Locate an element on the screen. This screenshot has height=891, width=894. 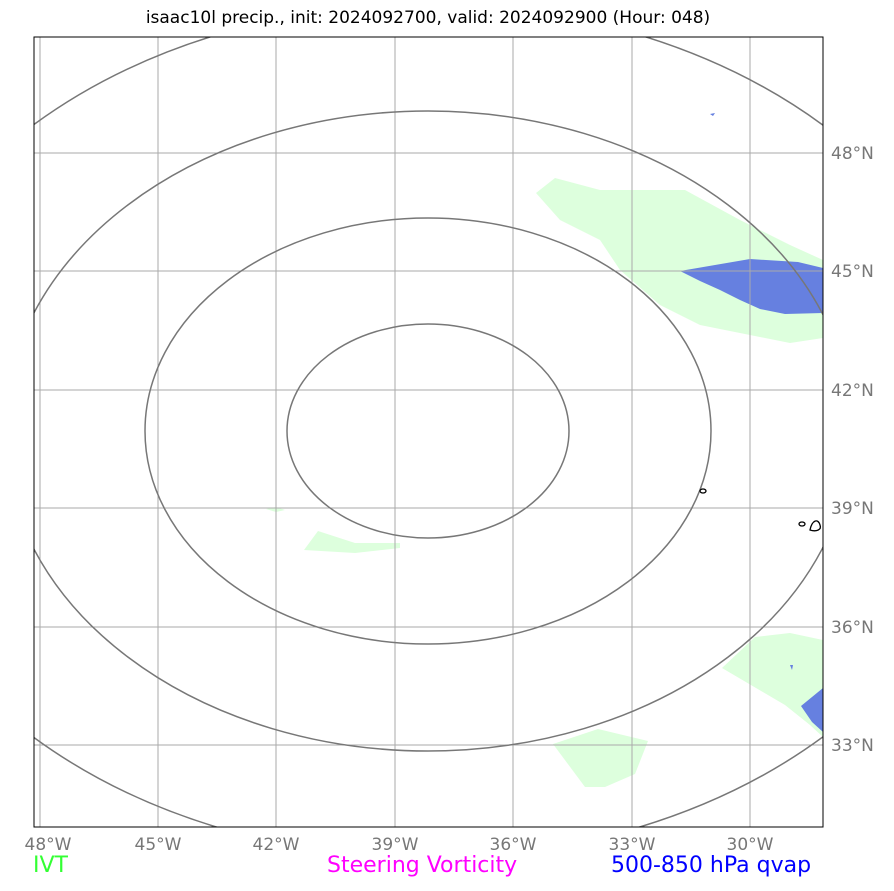
lon-label: 36°W is located at coordinates (513, 845).